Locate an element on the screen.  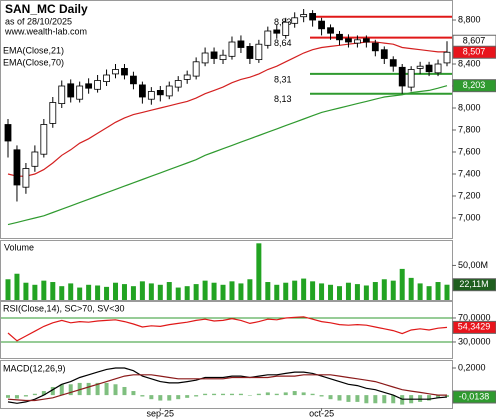
value-label: 8,607 is located at coordinates (474, 41).